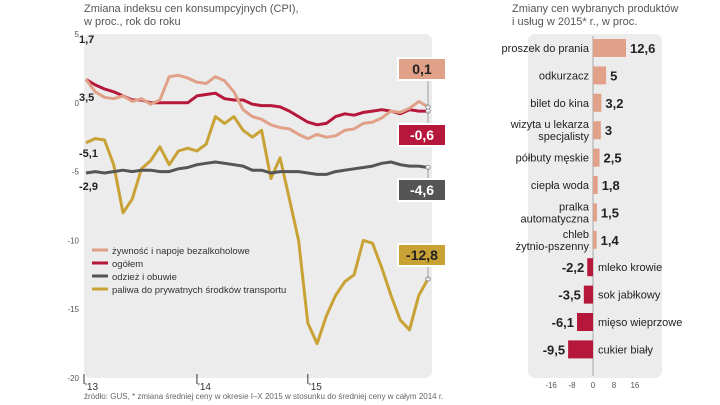 This screenshot has width=720, height=405. Describe the element at coordinates (91, 387) in the screenshot. I see `x-tick-label: '13` at that location.